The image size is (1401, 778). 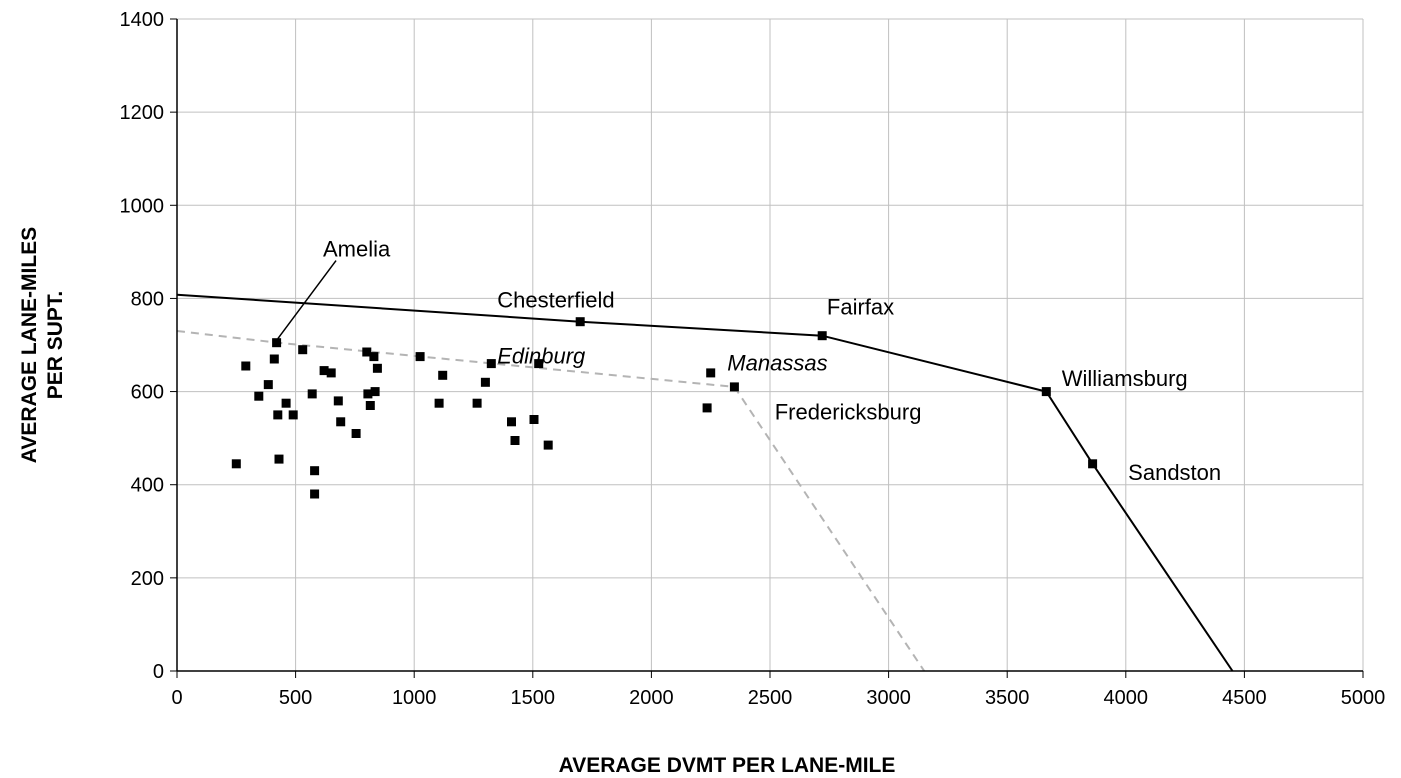 What do you see at coordinates (307, 300) in the screenshot?
I see `annotation-pointer-amelia` at bounding box center [307, 300].